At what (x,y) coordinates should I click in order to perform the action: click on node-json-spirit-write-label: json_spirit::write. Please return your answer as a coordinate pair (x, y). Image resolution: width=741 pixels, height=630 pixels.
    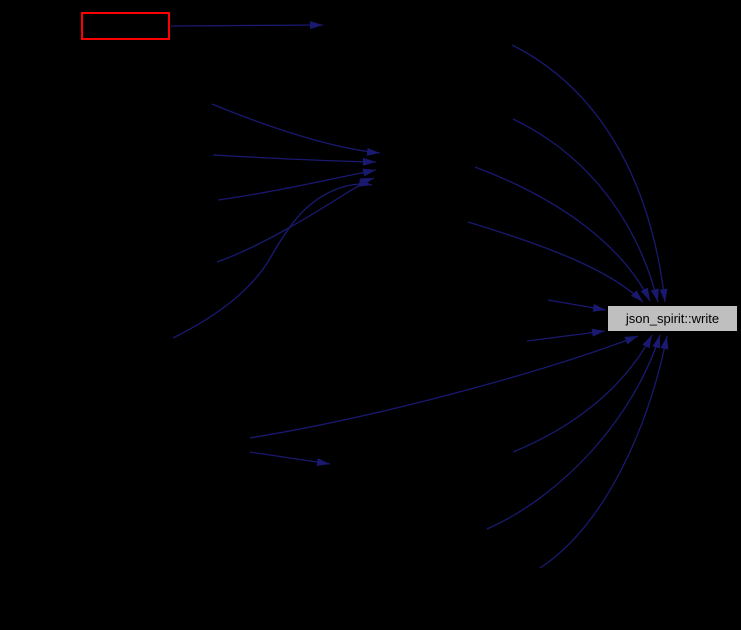
    Looking at the image, I should click on (672, 318).